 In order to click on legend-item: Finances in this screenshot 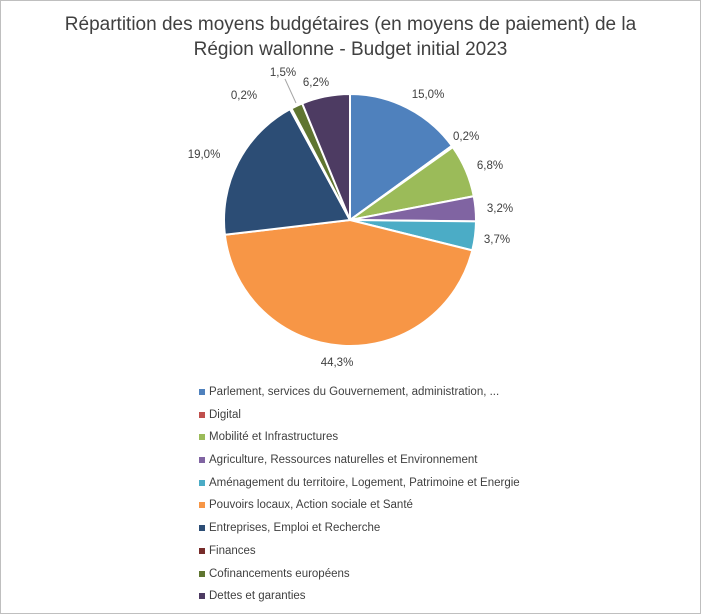, I will do `click(437, 554)`.